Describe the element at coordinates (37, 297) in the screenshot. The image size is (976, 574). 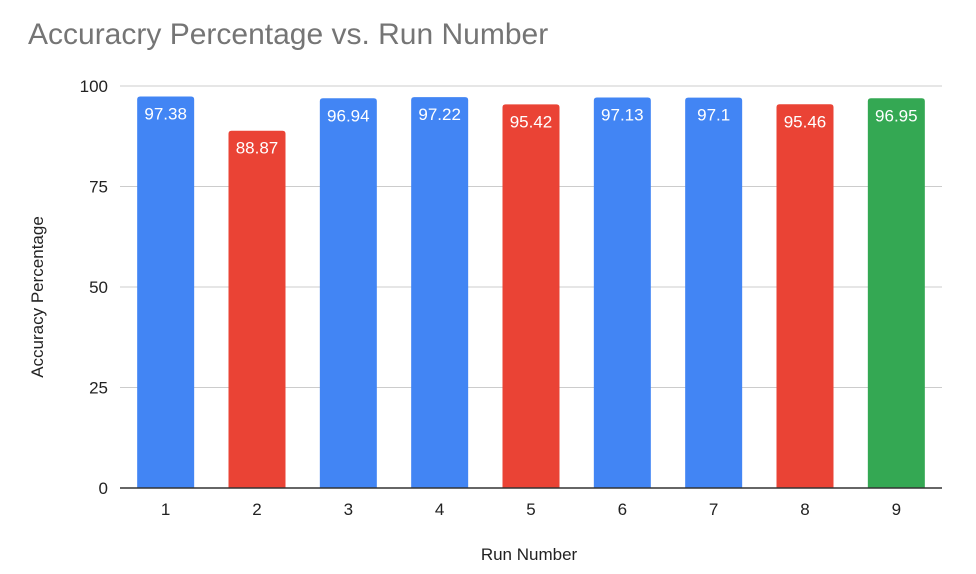
I see `y-axis-title: Accuracy Percentage` at that location.